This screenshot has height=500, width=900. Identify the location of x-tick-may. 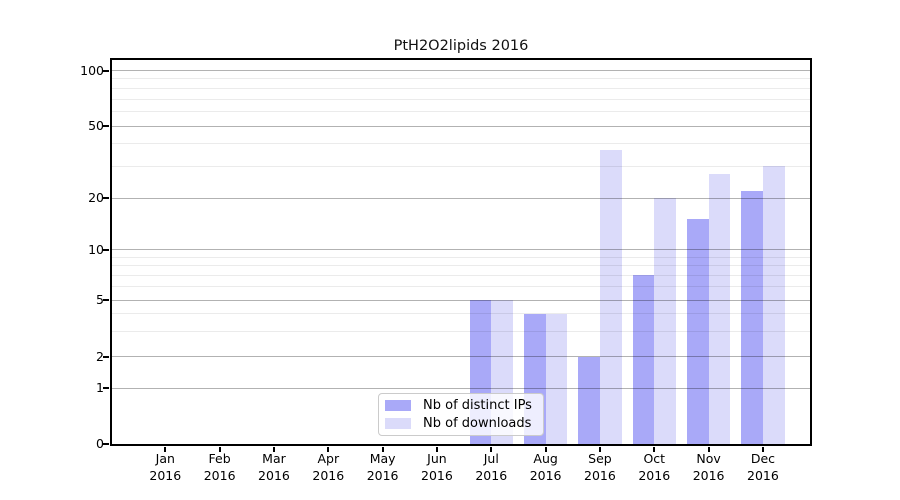
(382, 449).